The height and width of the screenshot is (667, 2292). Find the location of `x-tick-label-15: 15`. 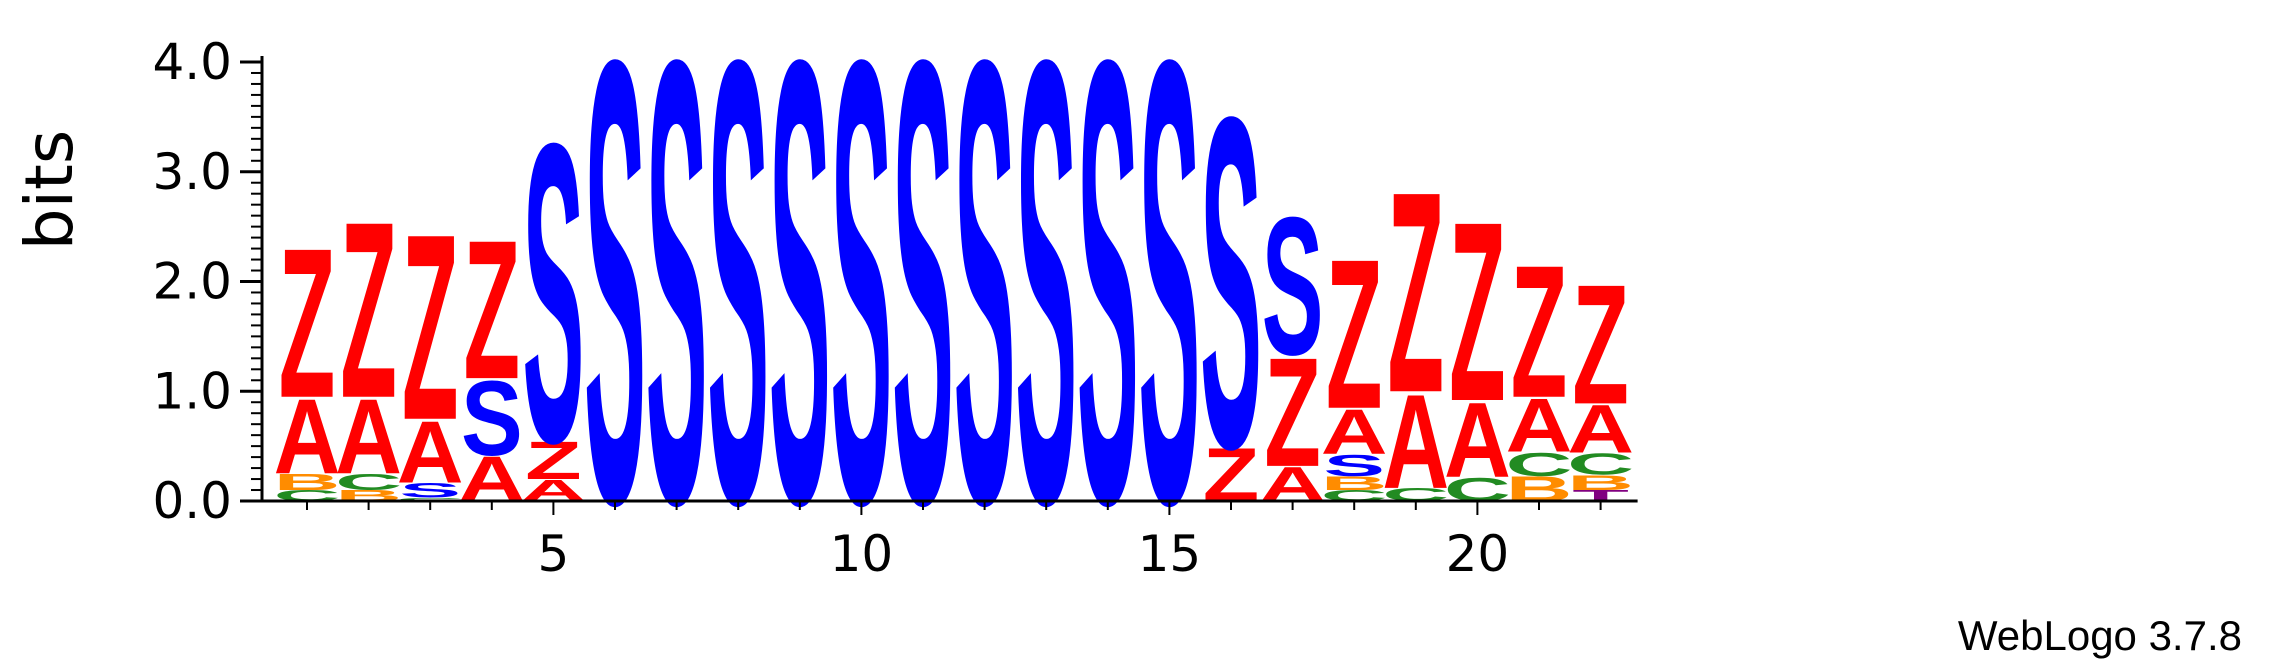

x-tick-label-15: 15 is located at coordinates (1170, 554).